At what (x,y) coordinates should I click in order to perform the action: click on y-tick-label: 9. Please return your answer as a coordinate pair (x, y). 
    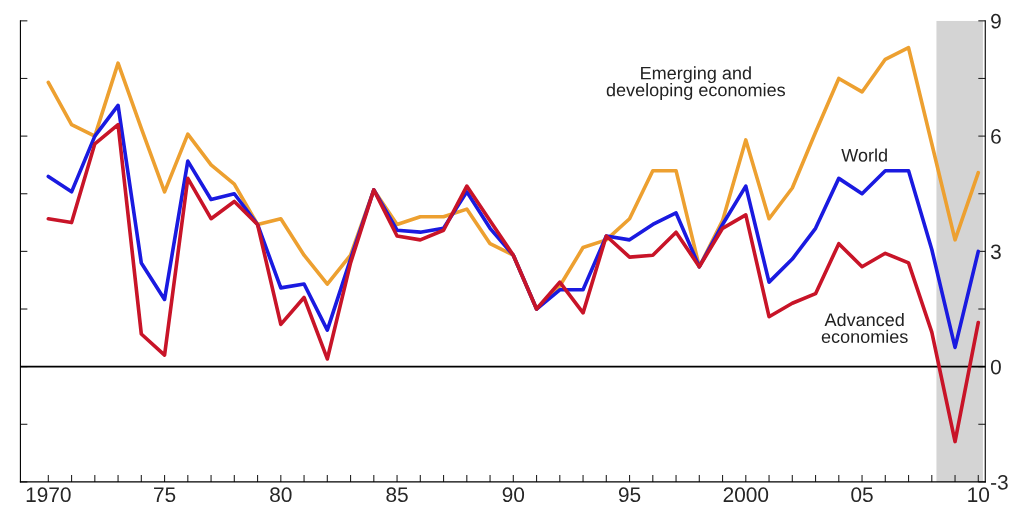
    Looking at the image, I should click on (996, 21).